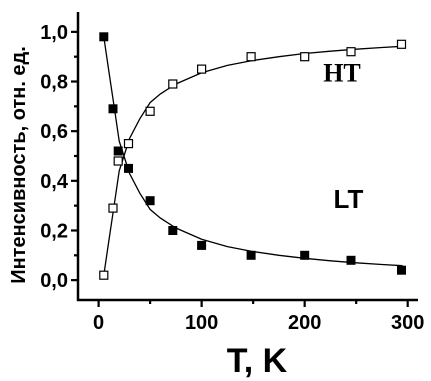 The image size is (431, 381). What do you see at coordinates (54, 281) in the screenshot?
I see `y-tick-label: 0,0` at bounding box center [54, 281].